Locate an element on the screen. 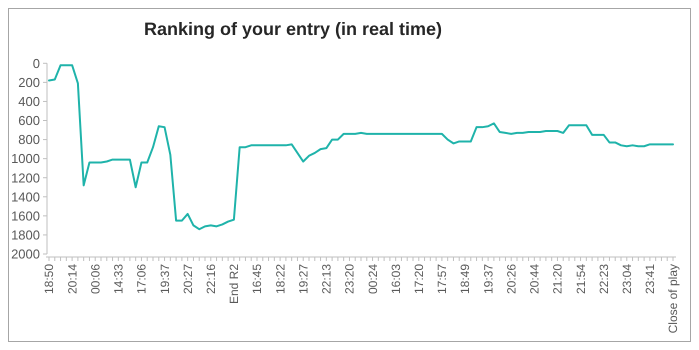  y-tick-label: 800 is located at coordinates (29, 140).